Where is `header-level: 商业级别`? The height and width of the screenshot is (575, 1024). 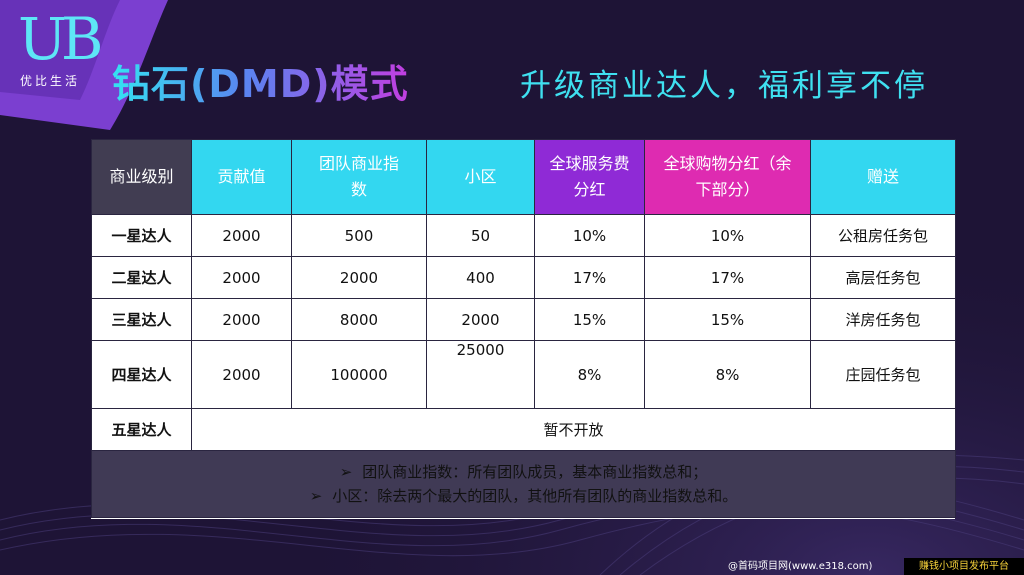 header-level: 商业级别 is located at coordinates (141, 177).